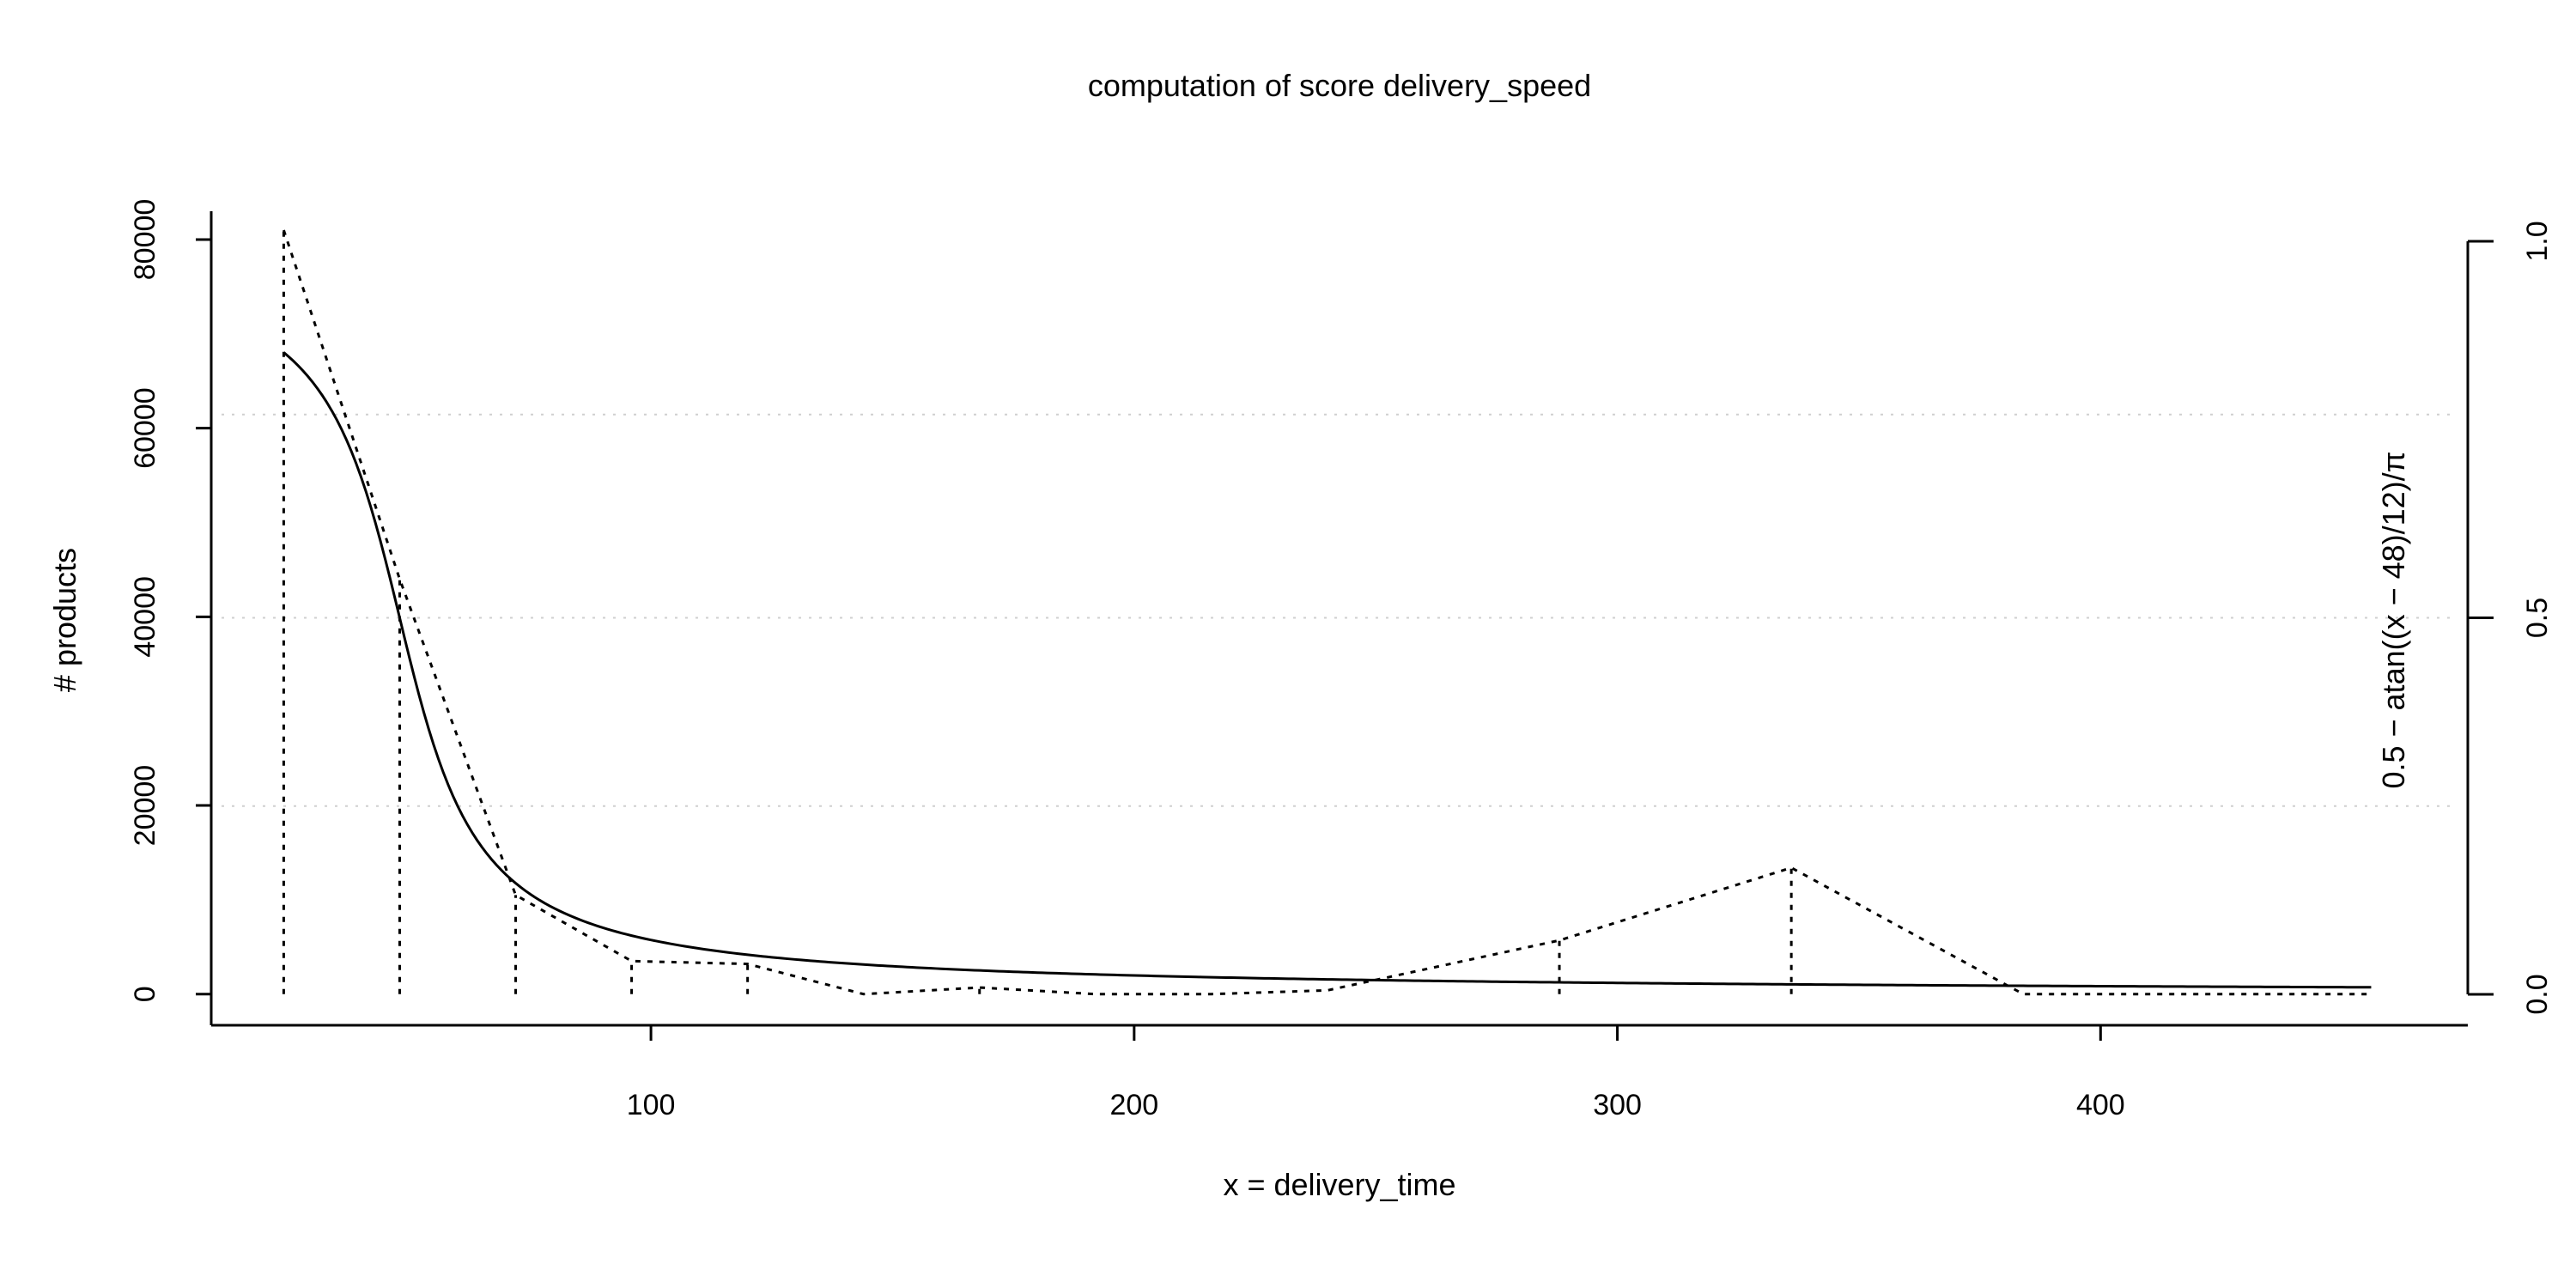 This screenshot has height=1288, width=2576. I want to click on y-right-tick-label: 0.0, so click(2537, 994).